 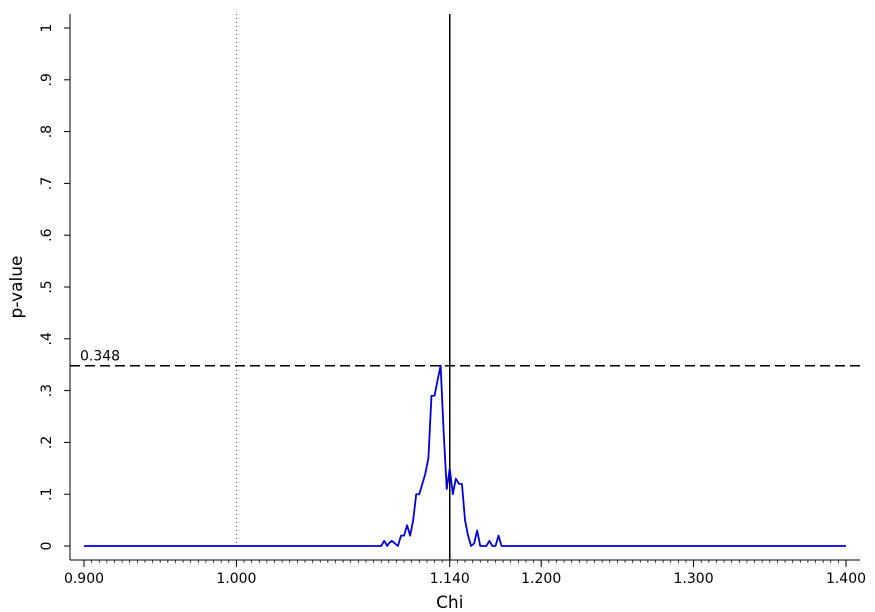 I want to click on y-tick-label: .6, so click(x=47, y=234).